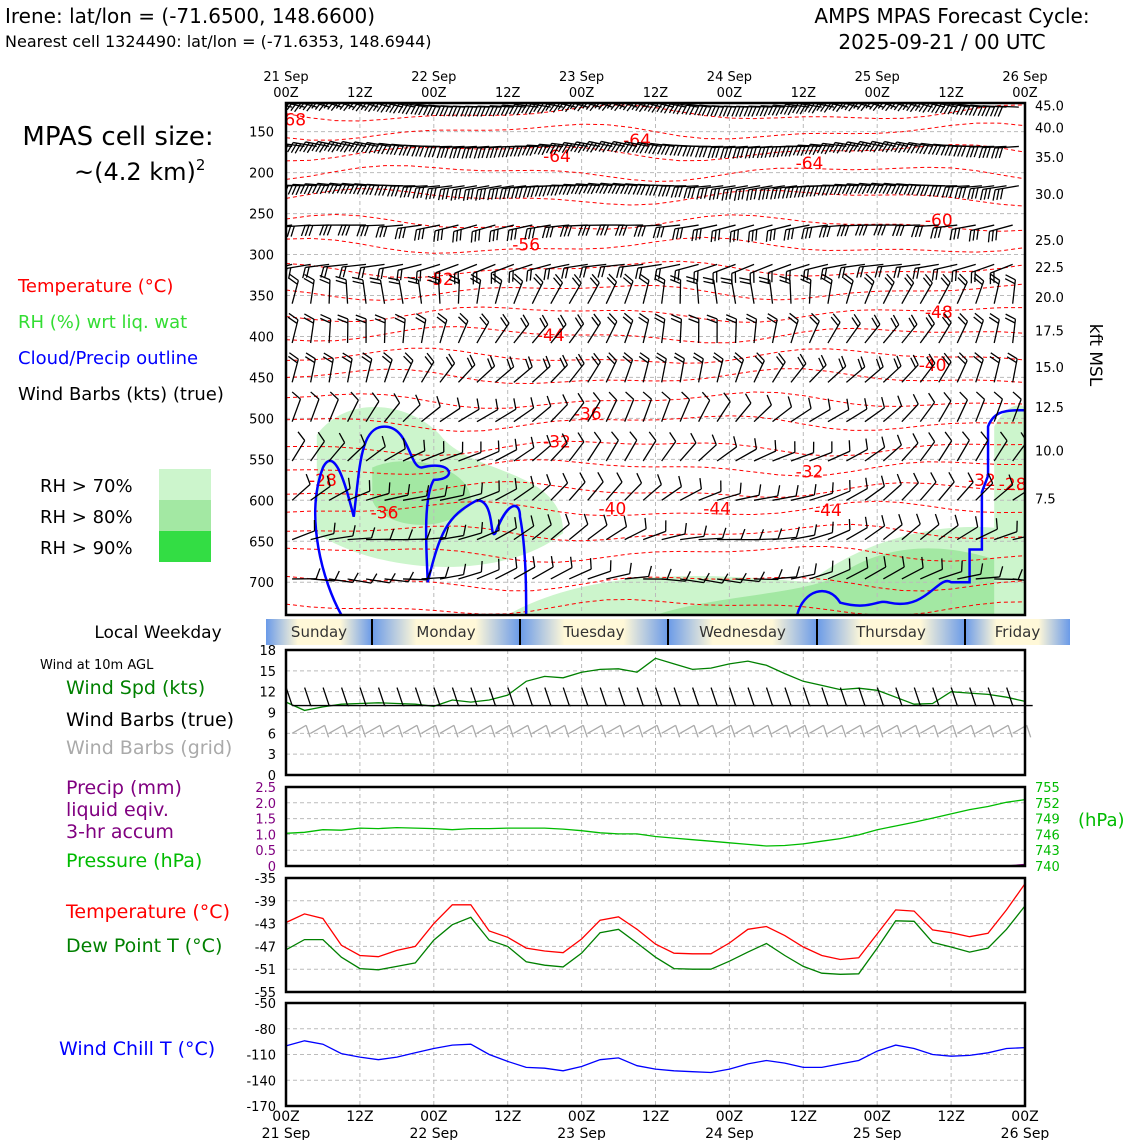 This screenshot has height=1144, width=1140. What do you see at coordinates (261, 297) in the screenshot?
I see `pressure-tick-label: 350` at bounding box center [261, 297].